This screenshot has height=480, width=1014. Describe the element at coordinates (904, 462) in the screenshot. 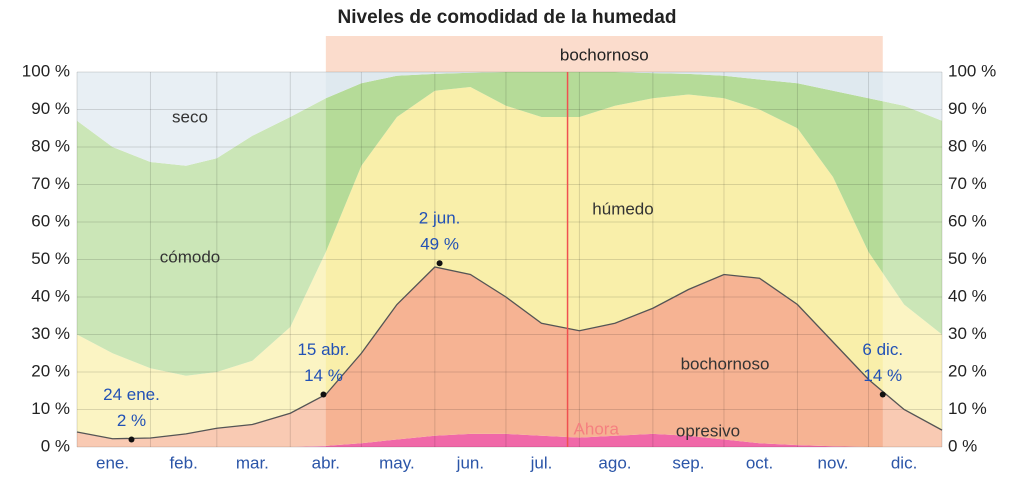

I see `x-tick-label: dic.` at that location.